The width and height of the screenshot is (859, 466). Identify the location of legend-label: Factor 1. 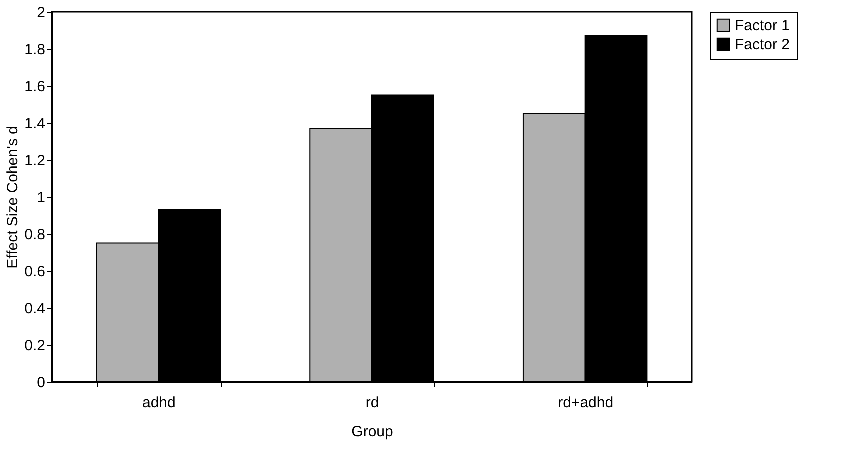
(762, 26).